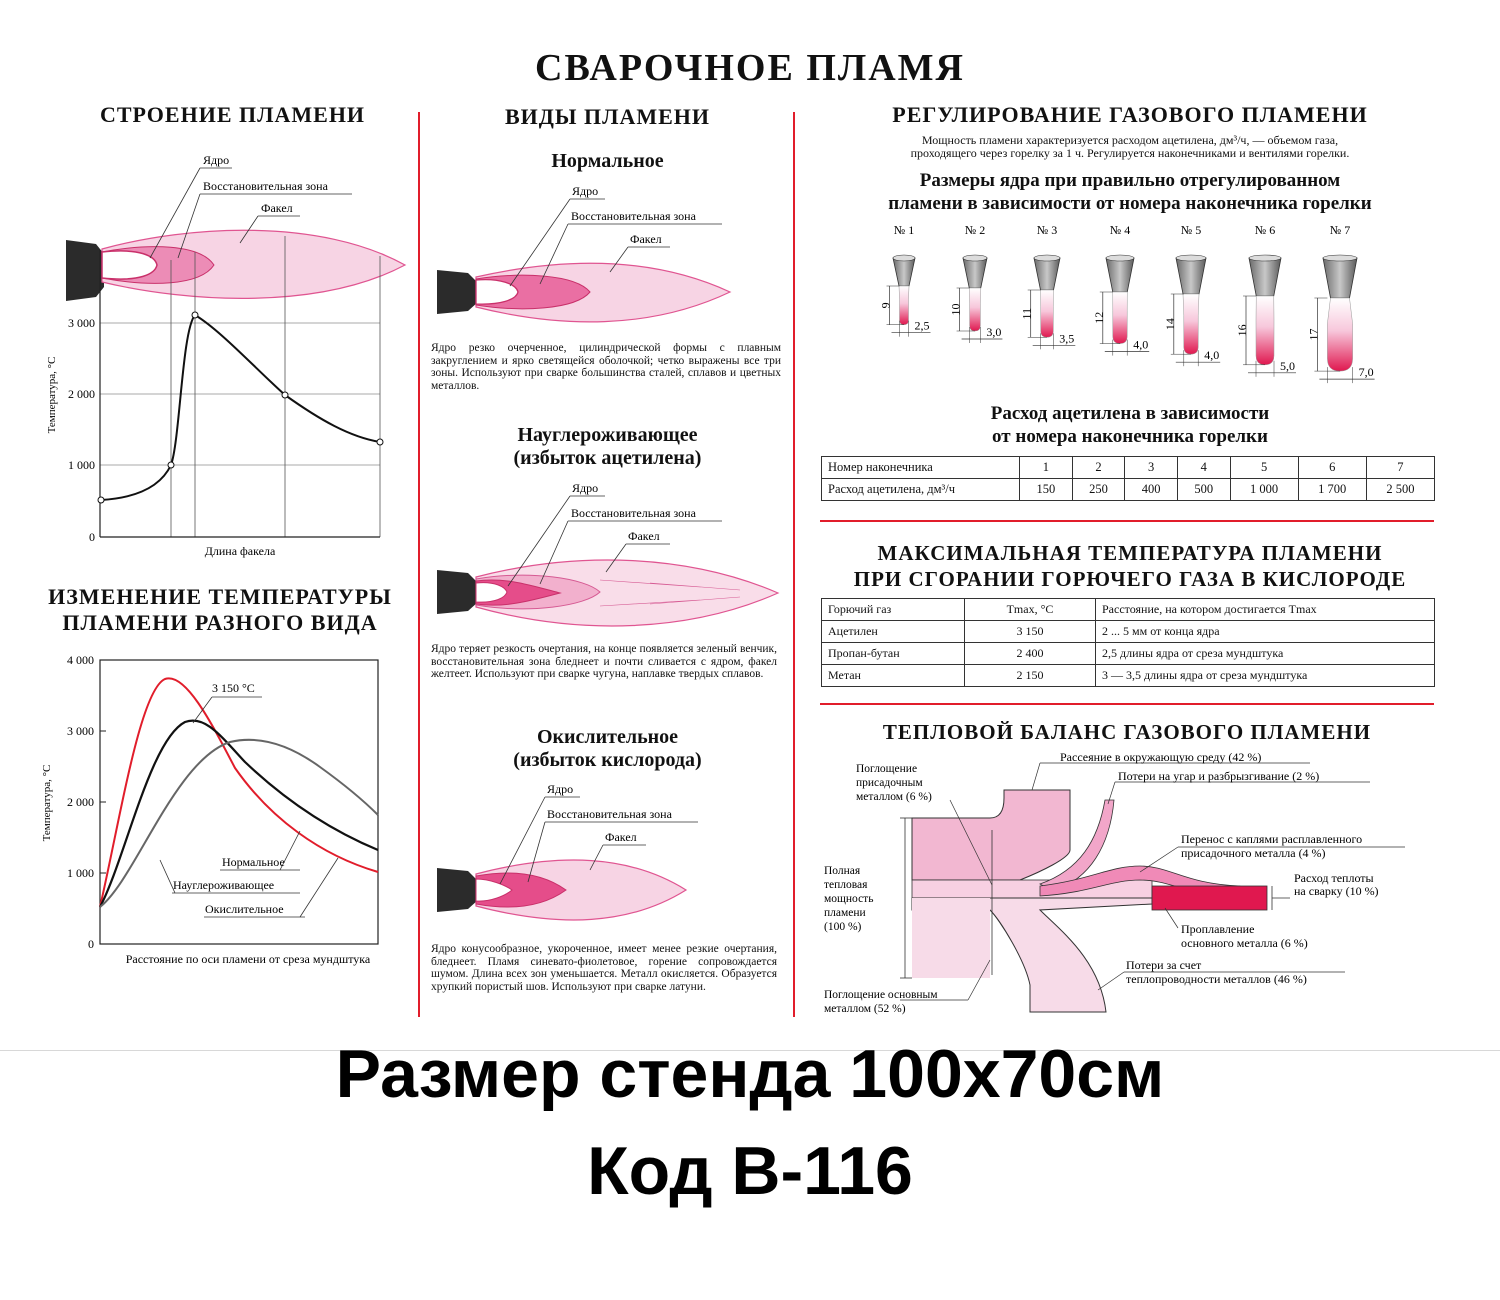  Describe the element at coordinates (81, 465) in the screenshot. I see `ytick-1000: 1 000` at that location.